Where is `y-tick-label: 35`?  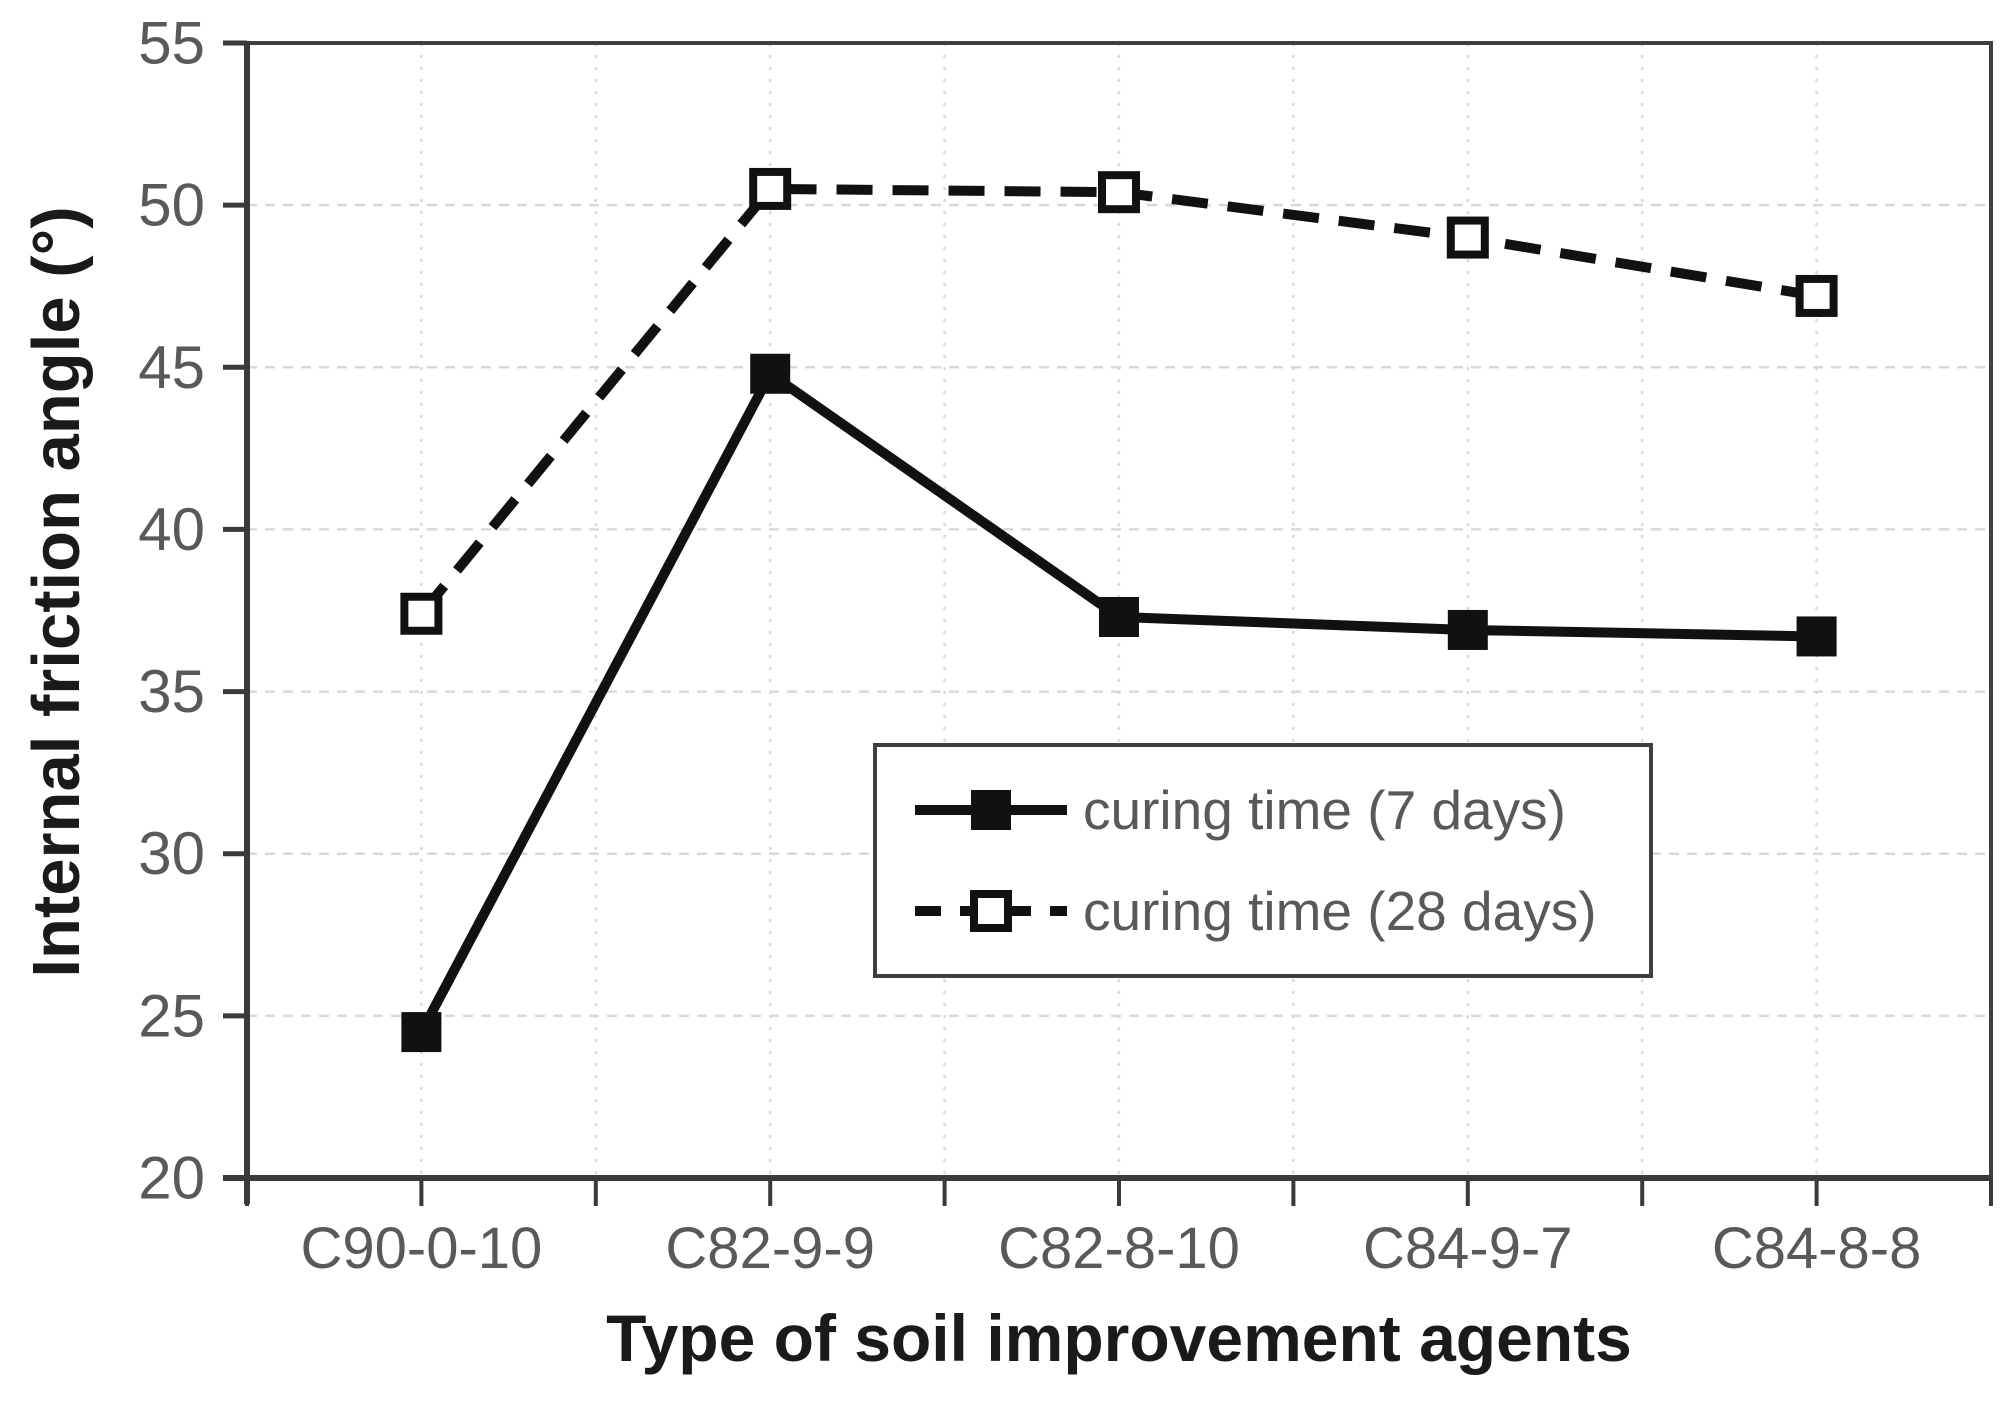
y-tick-label: 35 is located at coordinates (171, 691).